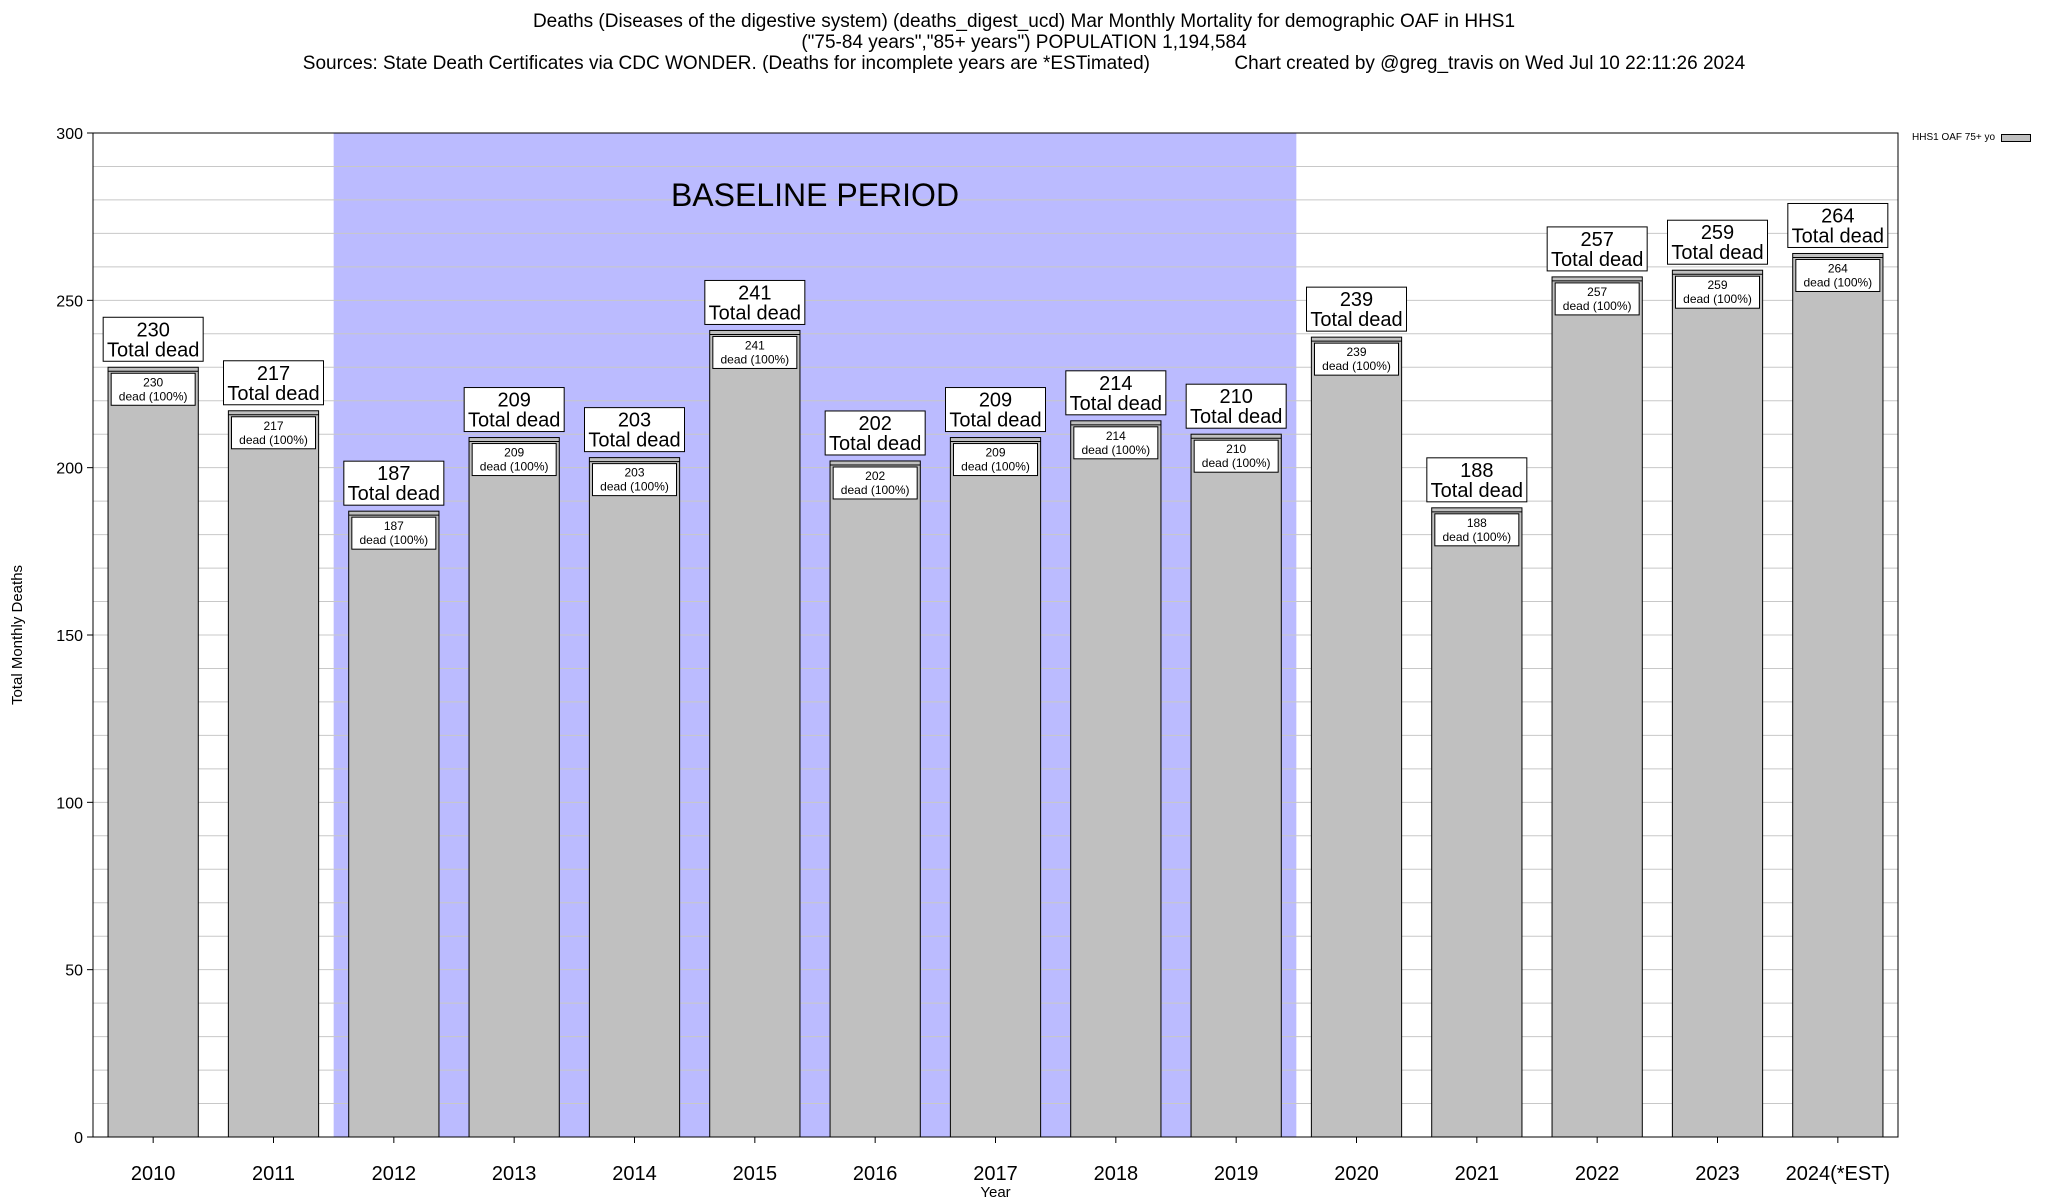  I want to click on baseline-label: BASELINE PERIOD, so click(815, 195).